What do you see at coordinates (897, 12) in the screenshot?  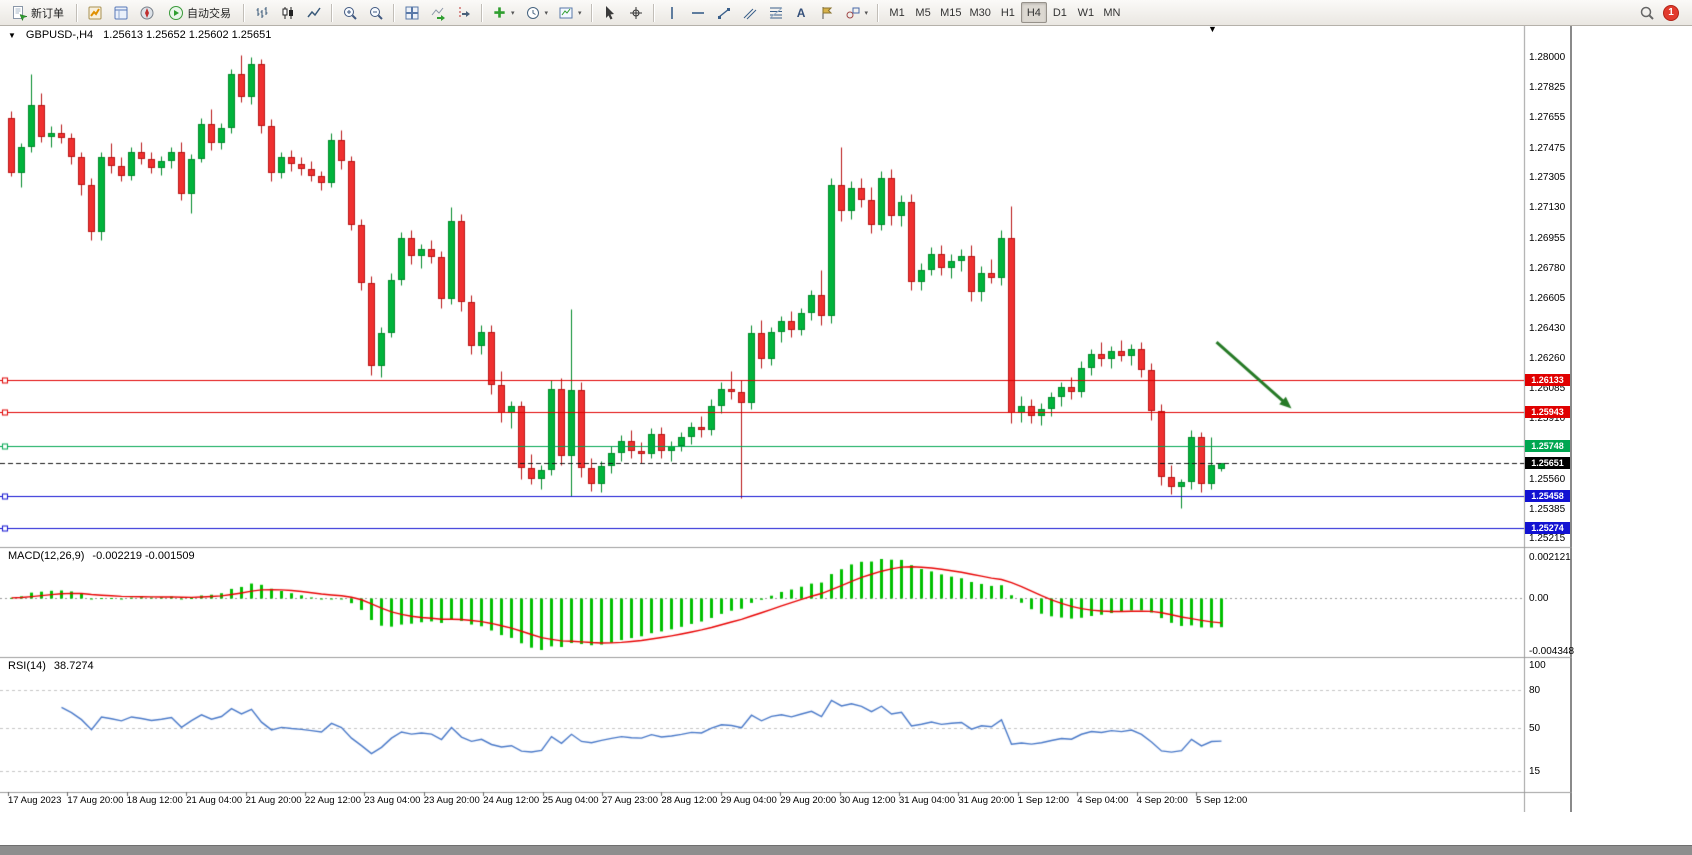 I see `timeframe-button-m1: M1` at bounding box center [897, 12].